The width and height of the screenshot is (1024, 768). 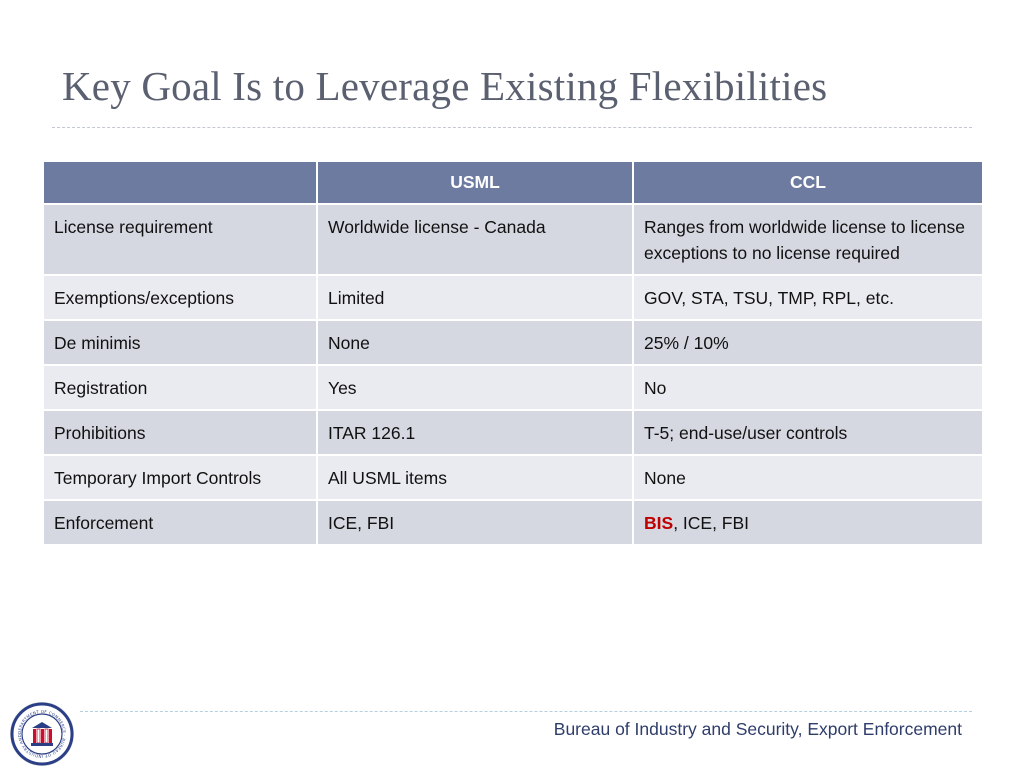 What do you see at coordinates (711, 523) in the screenshot?
I see `ccl-cell-rest: , ICE, FBI` at bounding box center [711, 523].